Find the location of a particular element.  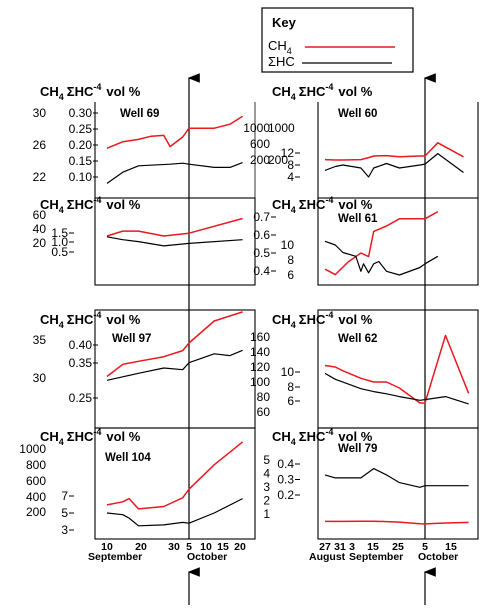

x-tick: 20 is located at coordinates (141, 547).